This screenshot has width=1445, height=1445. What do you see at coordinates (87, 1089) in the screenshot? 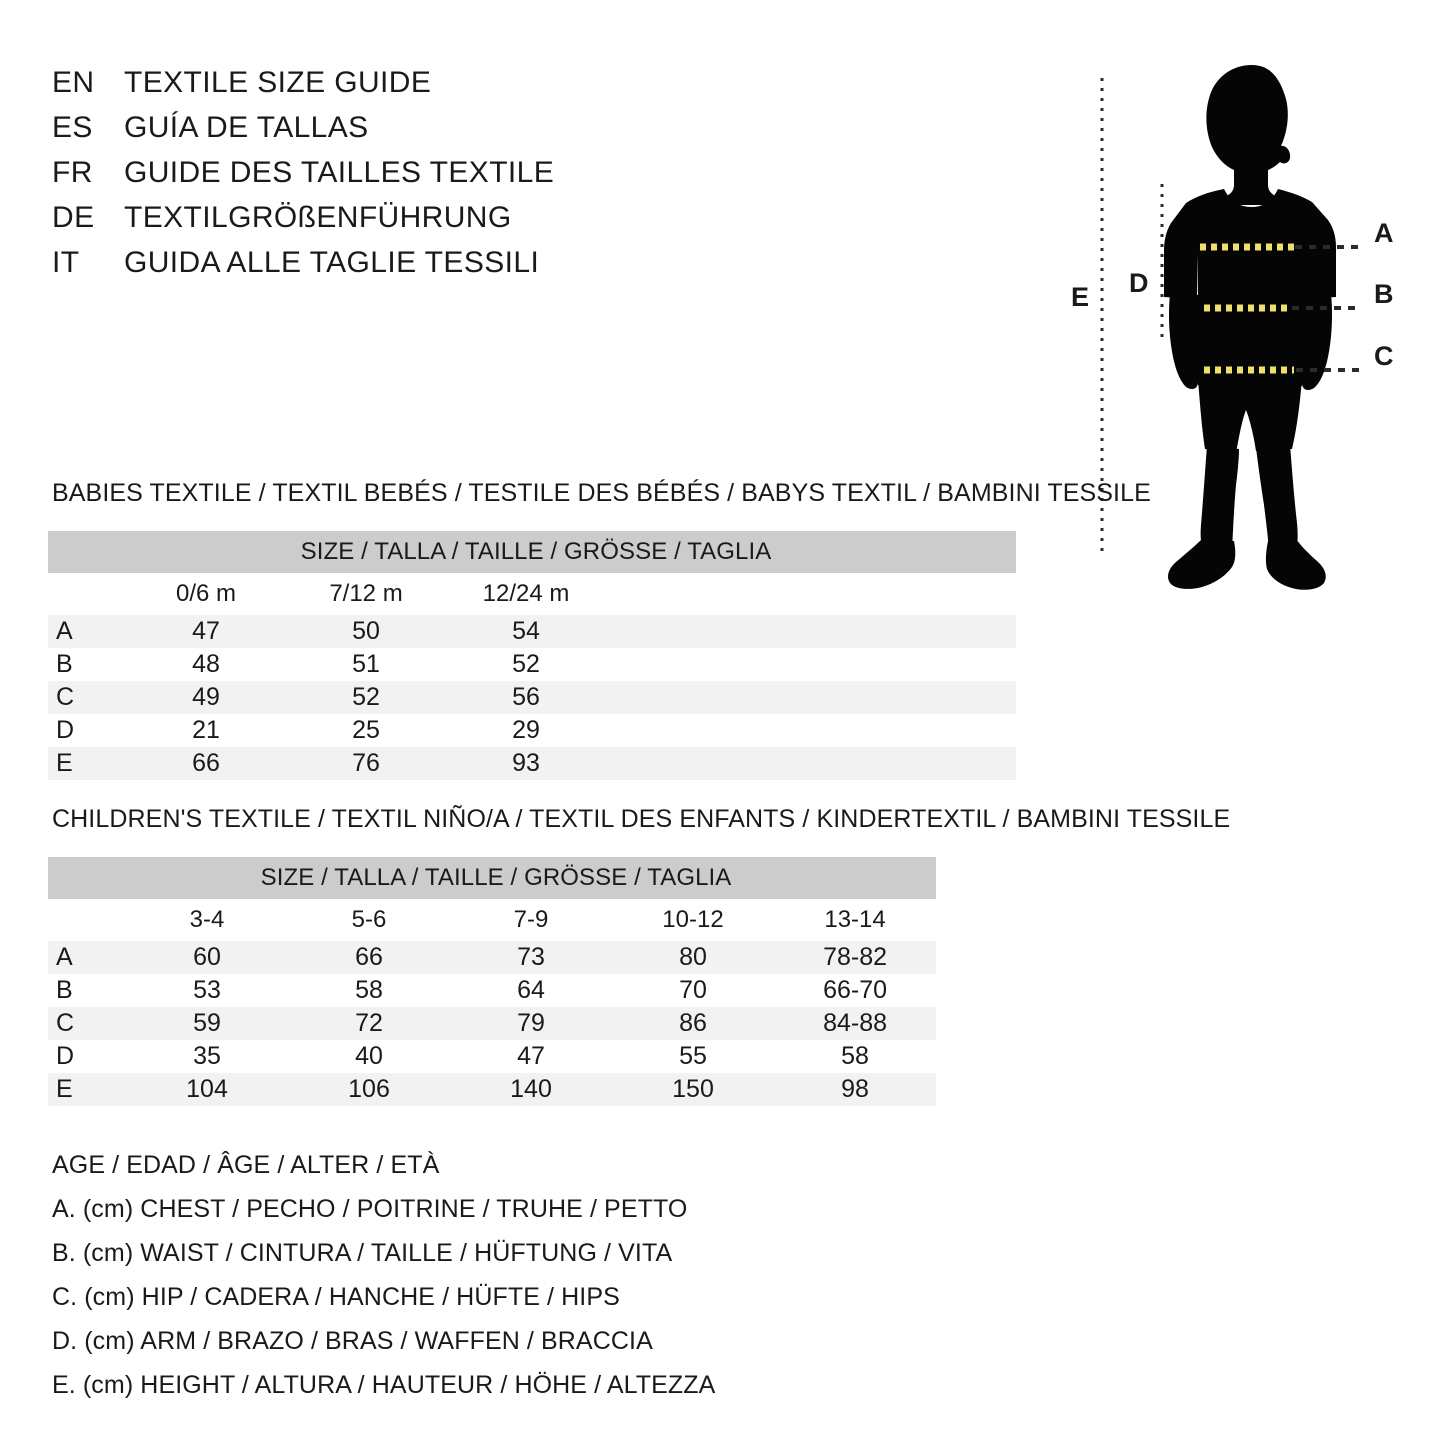
I see `children-row-label-e: E` at bounding box center [87, 1089].